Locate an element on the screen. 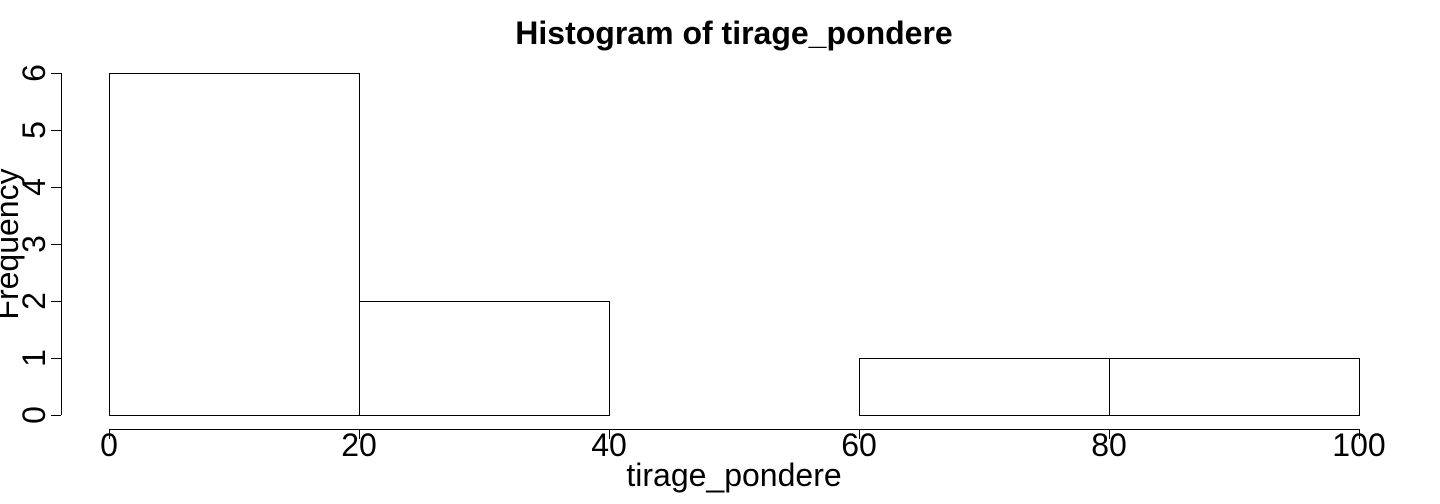  x-axis: 0 20 40 60 80 100 is located at coordinates (743, 445).